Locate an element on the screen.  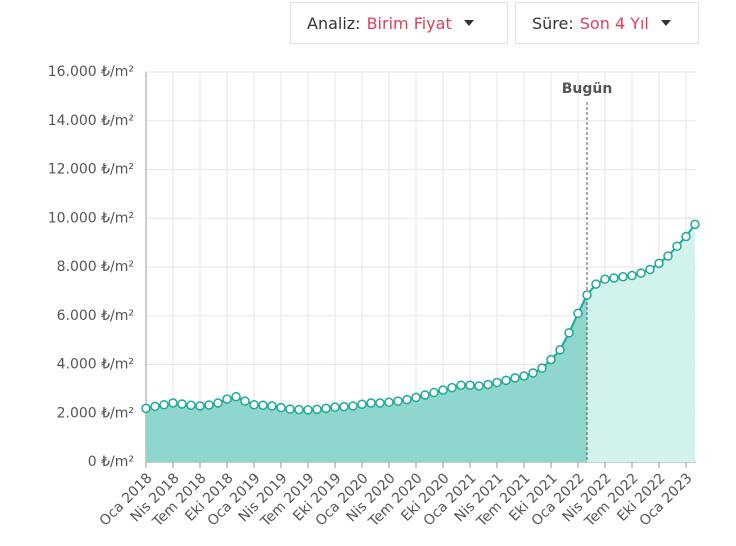
period-dropdown: Süre: Son 4 Yıl is located at coordinates (607, 23).